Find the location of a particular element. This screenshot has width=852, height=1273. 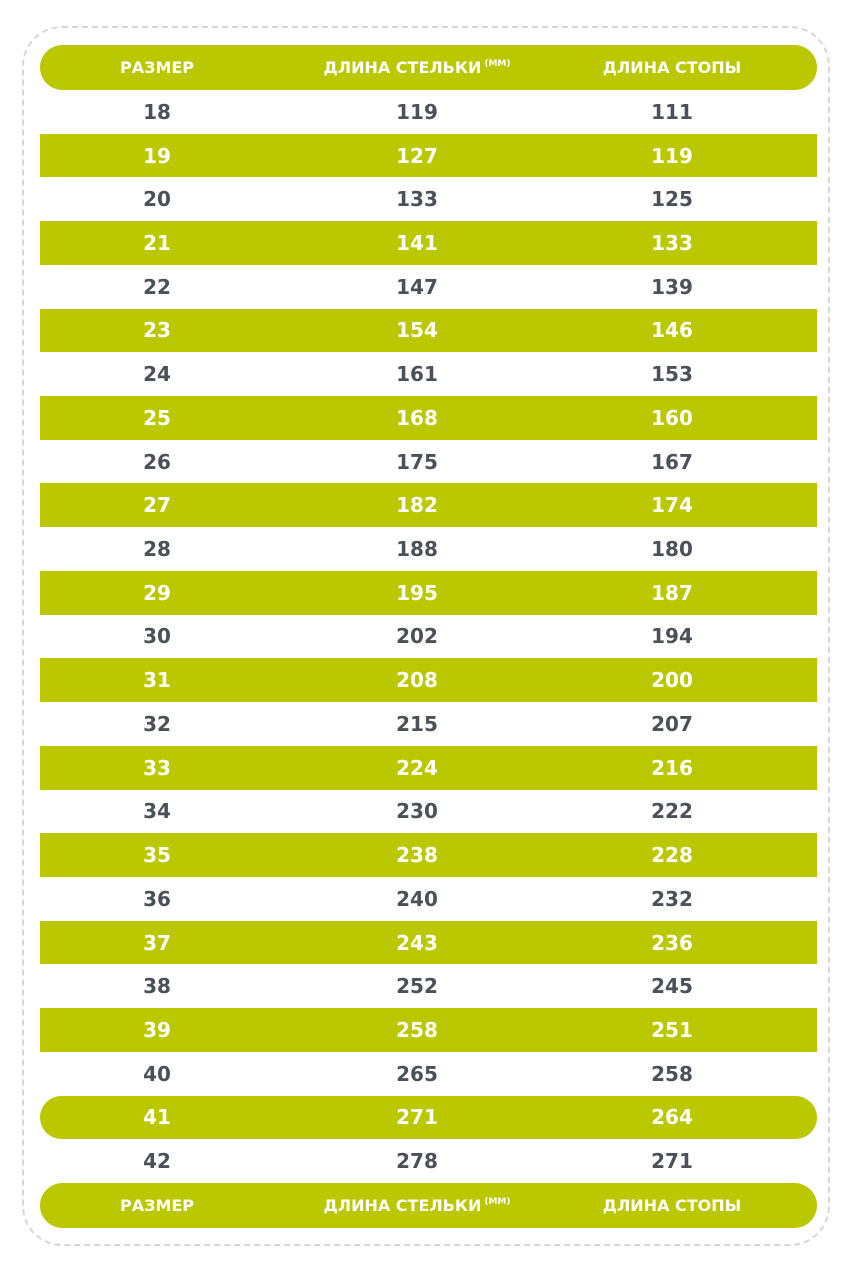

table-cell: 153 is located at coordinates (672, 374).